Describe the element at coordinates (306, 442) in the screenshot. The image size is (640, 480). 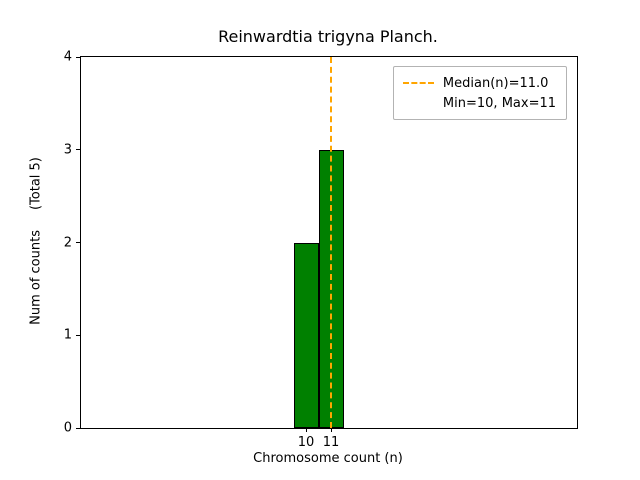
I see `x-tick-label: 10` at that location.